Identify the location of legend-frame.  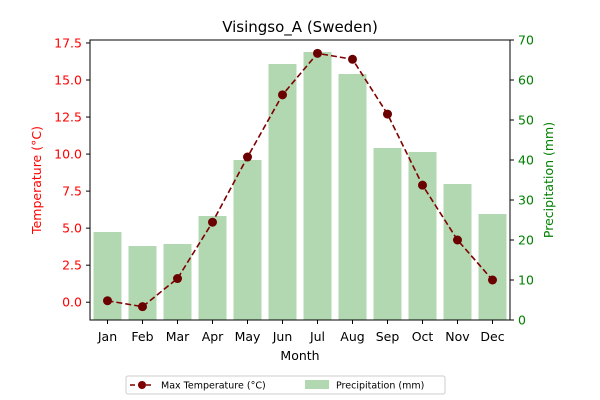
(285, 385).